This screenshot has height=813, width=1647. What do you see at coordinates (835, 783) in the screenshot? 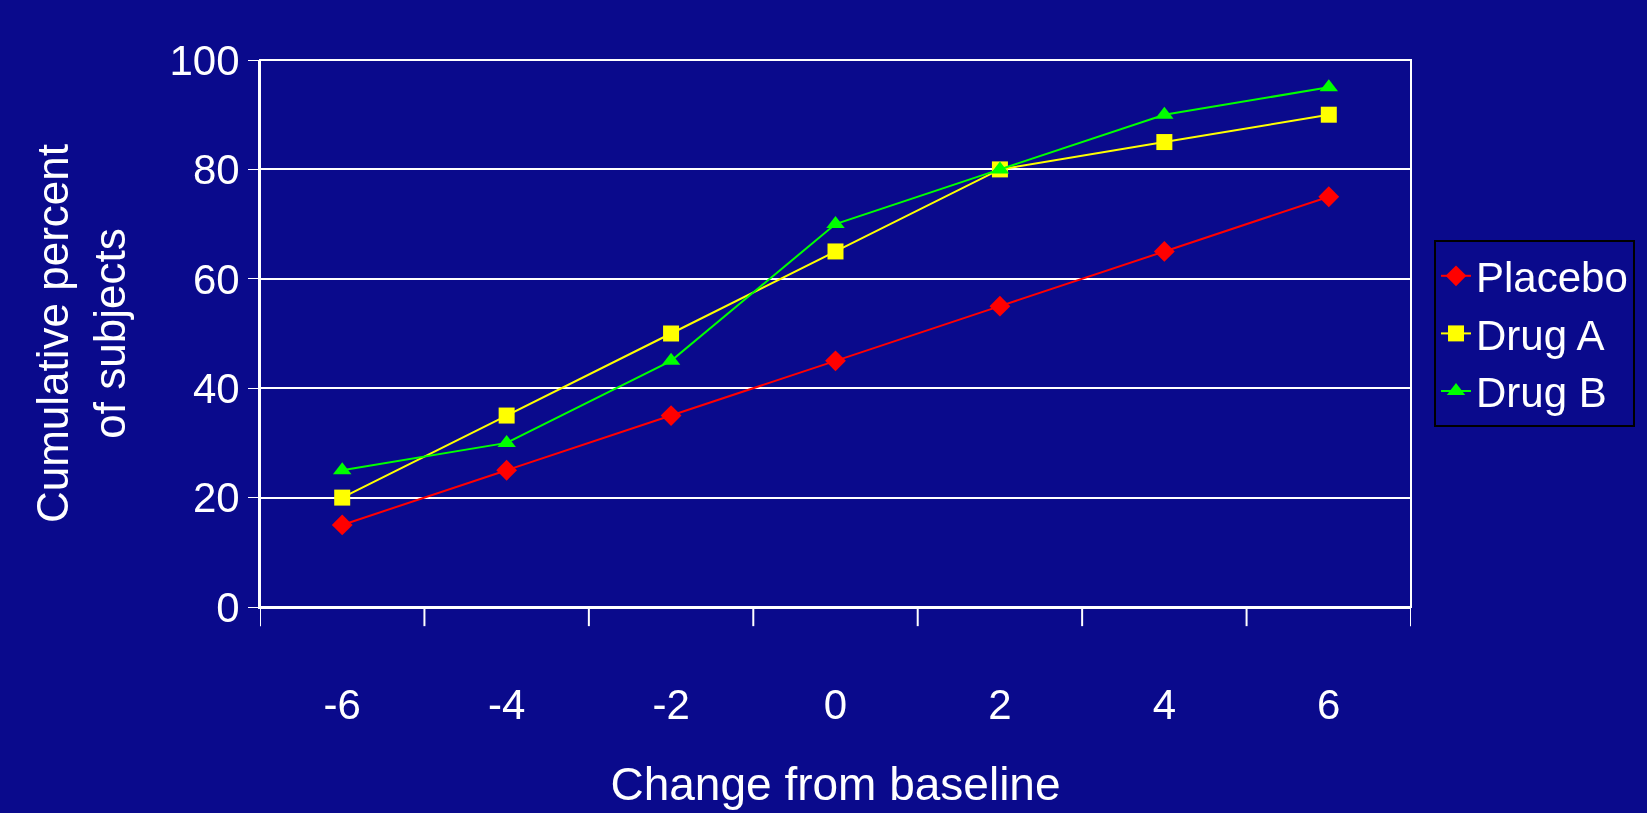
I see `x-axis-title: Change from baseline` at bounding box center [835, 783].